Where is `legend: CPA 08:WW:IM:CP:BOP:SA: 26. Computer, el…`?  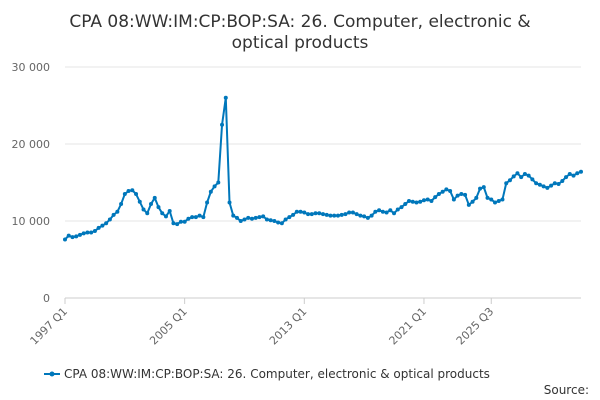
legend: CPA 08:WW:IM:CP:BOP:SA: 26. Computer, el… is located at coordinates (267, 374).